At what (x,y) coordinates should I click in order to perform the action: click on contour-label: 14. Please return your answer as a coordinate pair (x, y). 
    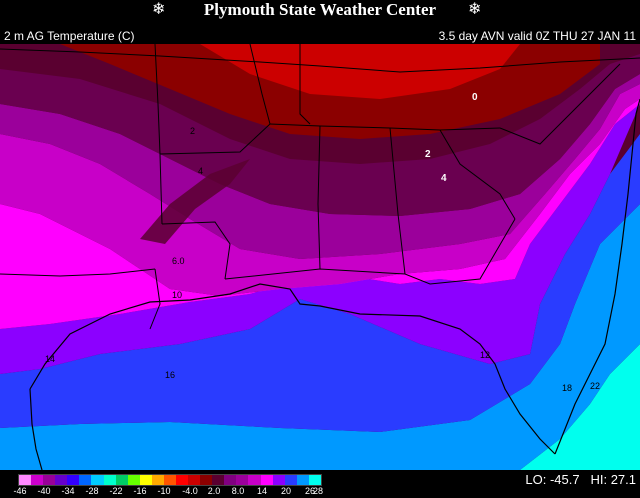
    Looking at the image, I should click on (50, 359).